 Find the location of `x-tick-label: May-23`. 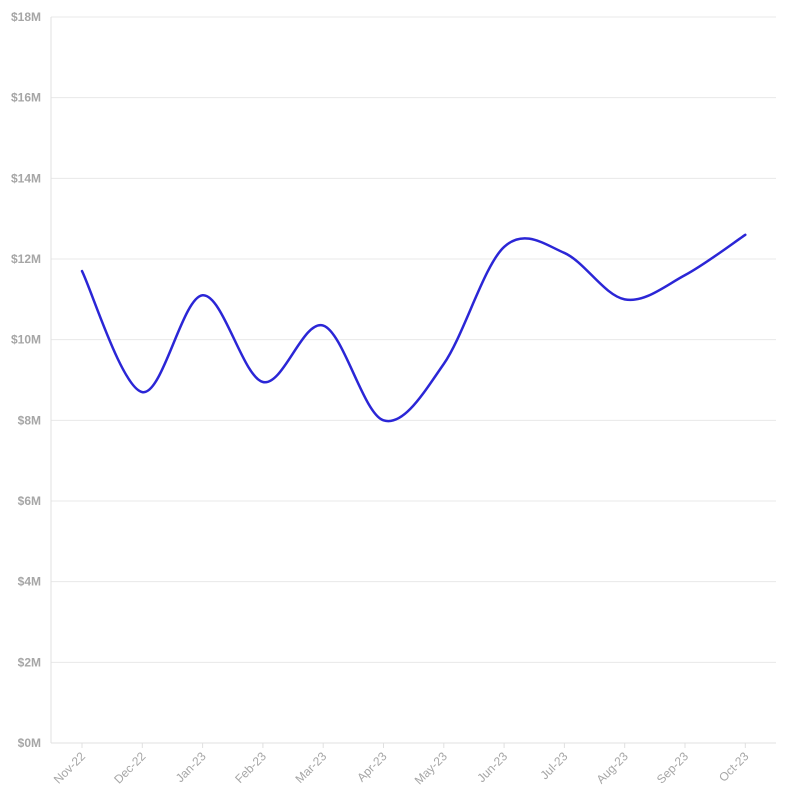

x-tick-label: May-23 is located at coordinates (431, 768).